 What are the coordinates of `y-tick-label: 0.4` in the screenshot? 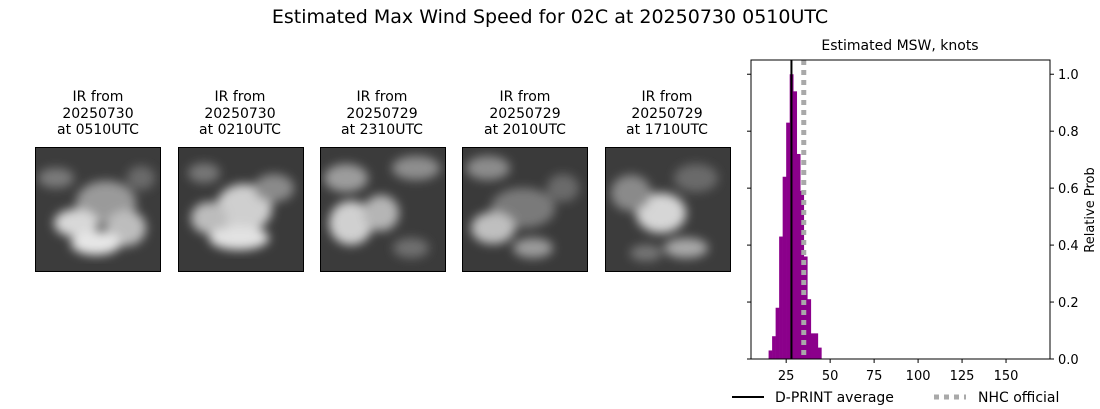 It's located at (1068, 246).